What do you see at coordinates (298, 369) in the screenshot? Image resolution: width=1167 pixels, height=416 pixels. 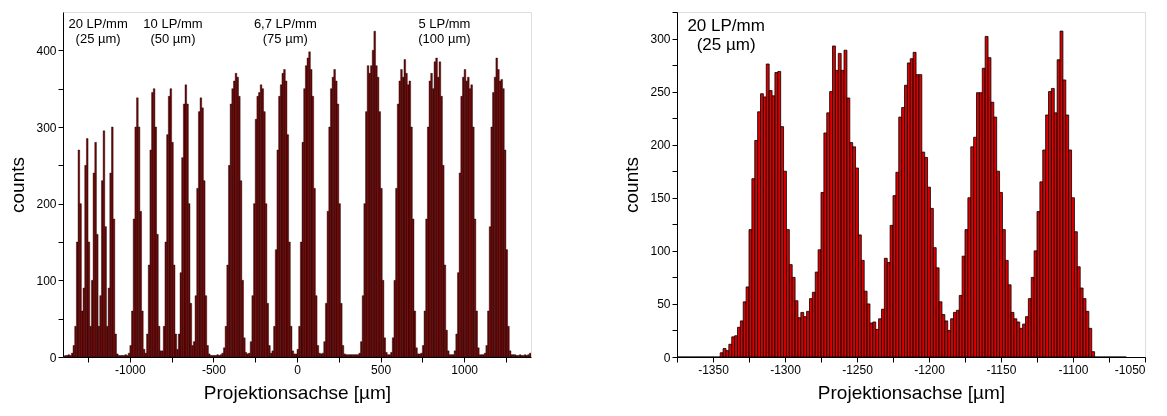 I see `x-tick-label: 0` at bounding box center [298, 369].